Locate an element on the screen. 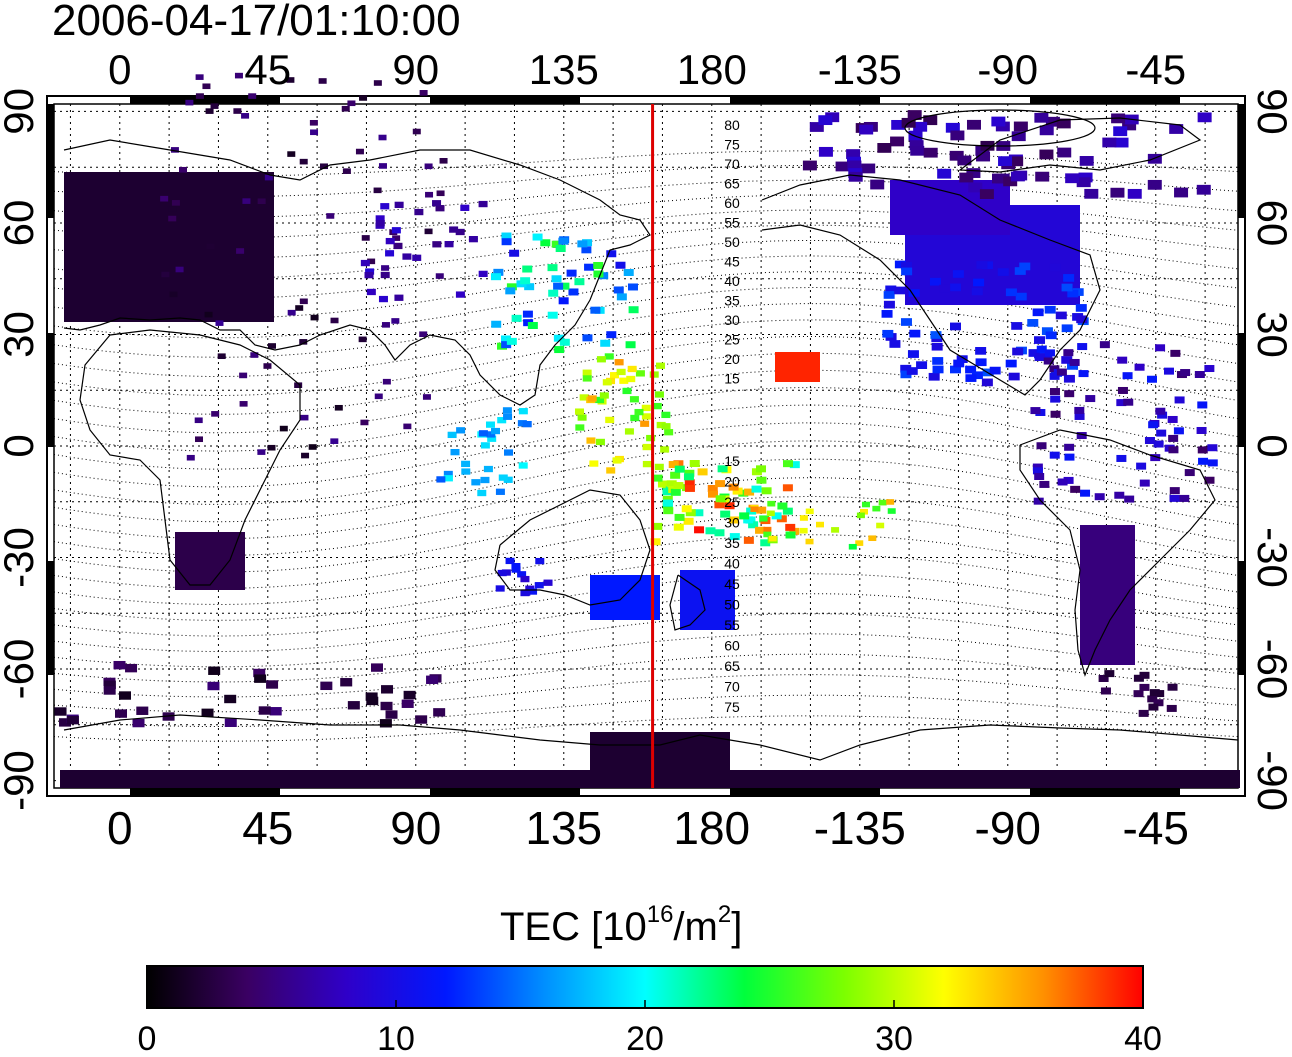  colorbar-tick-label: 10 is located at coordinates (396, 1038).